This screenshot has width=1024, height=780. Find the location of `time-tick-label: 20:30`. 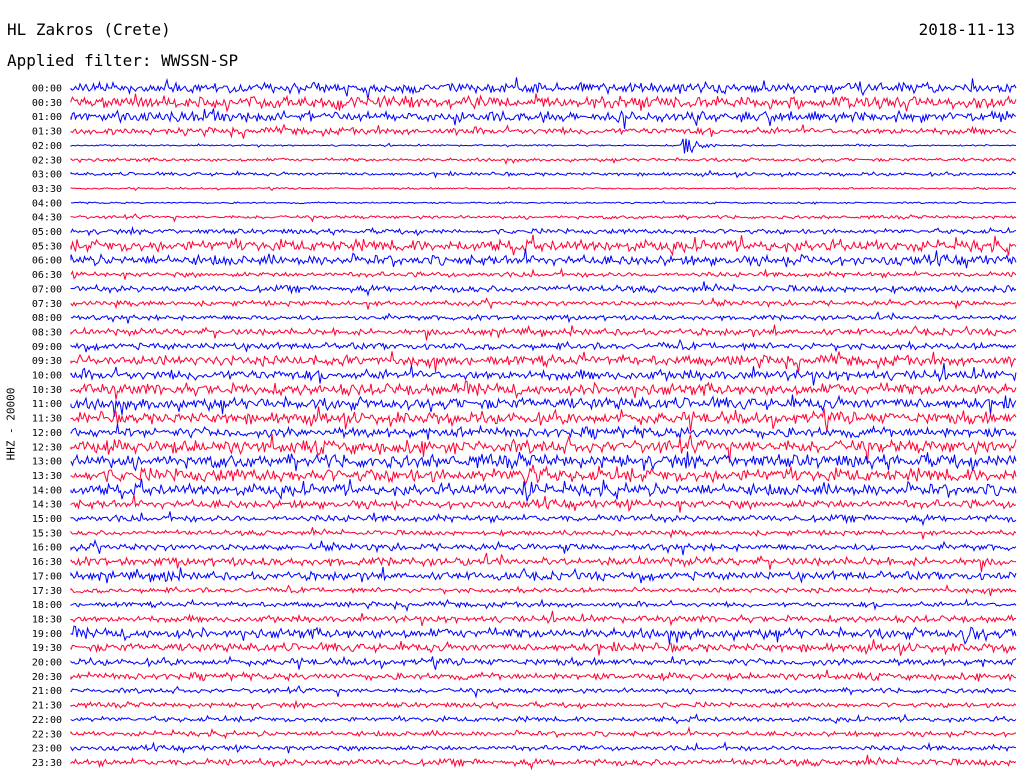

time-tick-label: 20:30 is located at coordinates (47, 677).